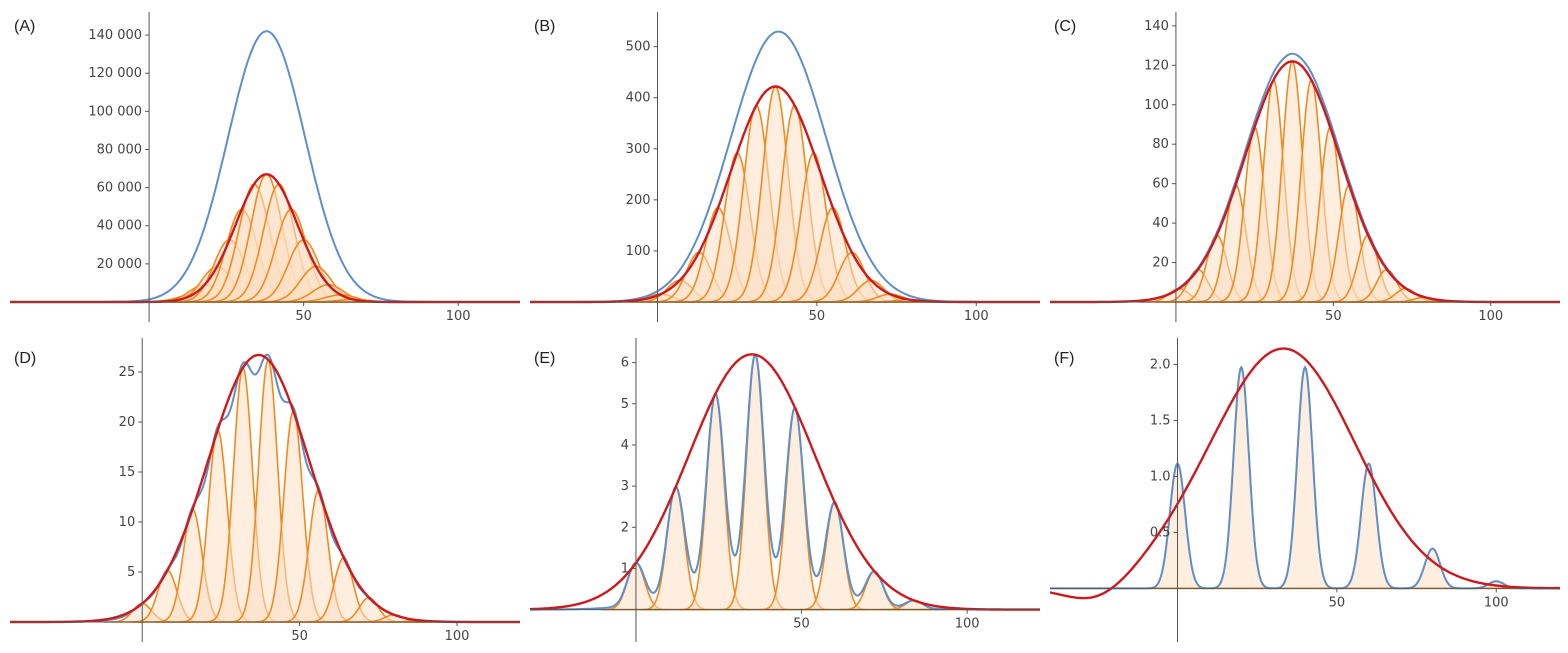 This screenshot has height=653, width=1568. What do you see at coordinates (545, 358) in the screenshot?
I see `panel-label: (E)` at bounding box center [545, 358].